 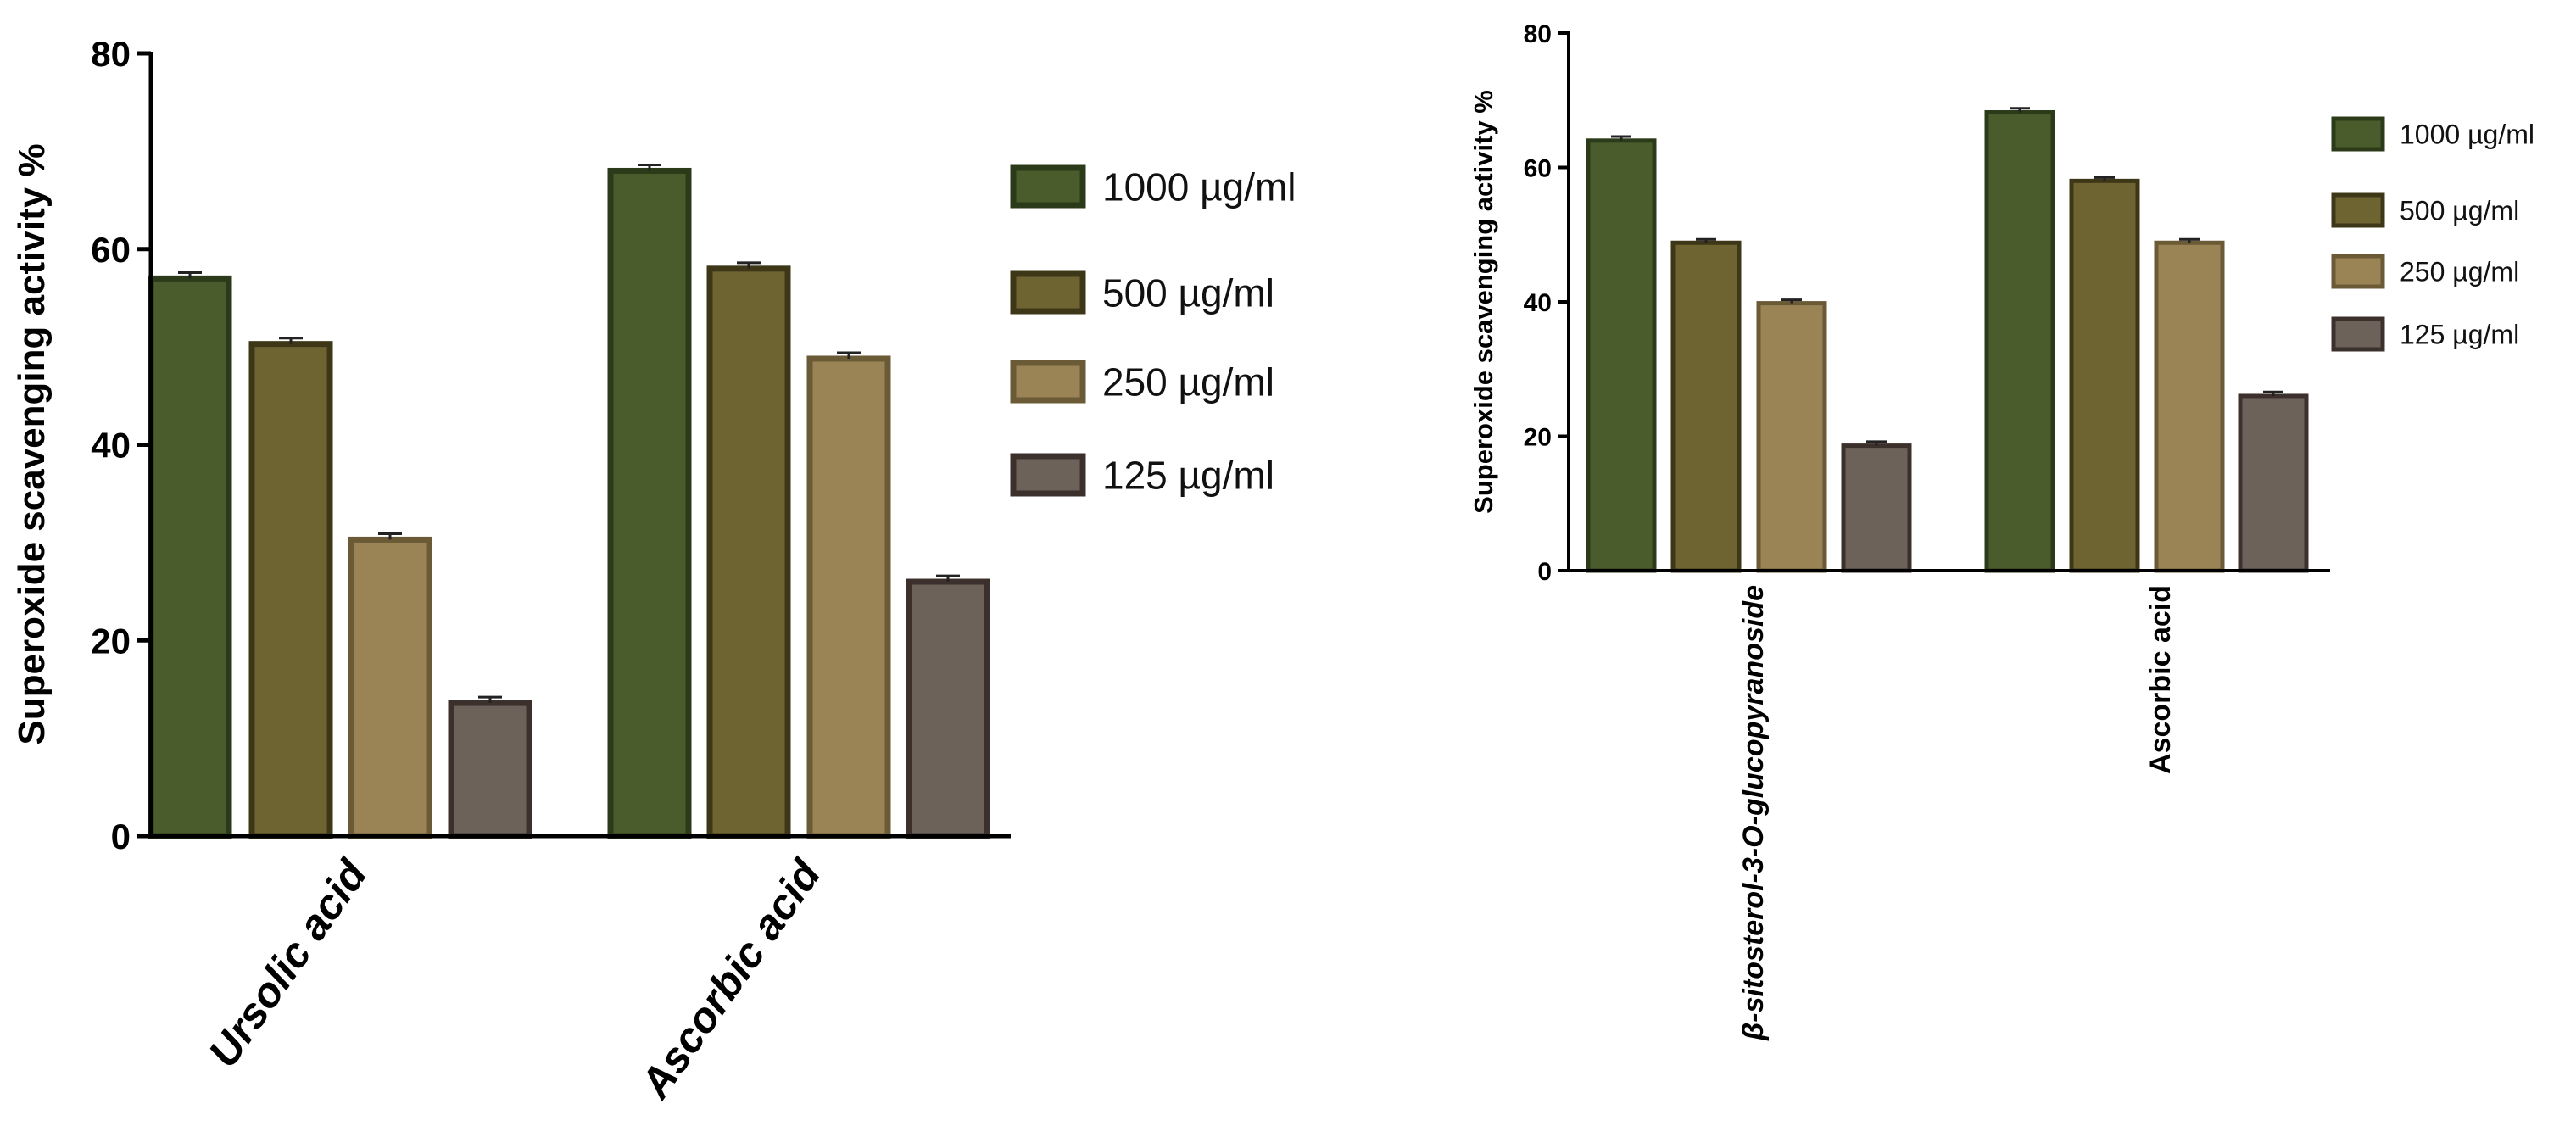 What do you see at coordinates (2160, 680) in the screenshot?
I see `right-category-label-2: Ascorbic acid` at bounding box center [2160, 680].